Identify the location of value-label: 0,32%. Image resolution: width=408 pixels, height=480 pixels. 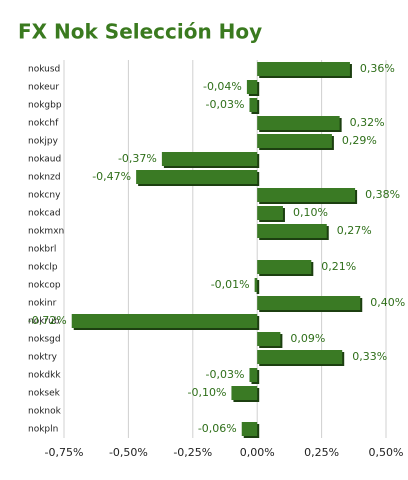
(367, 122).